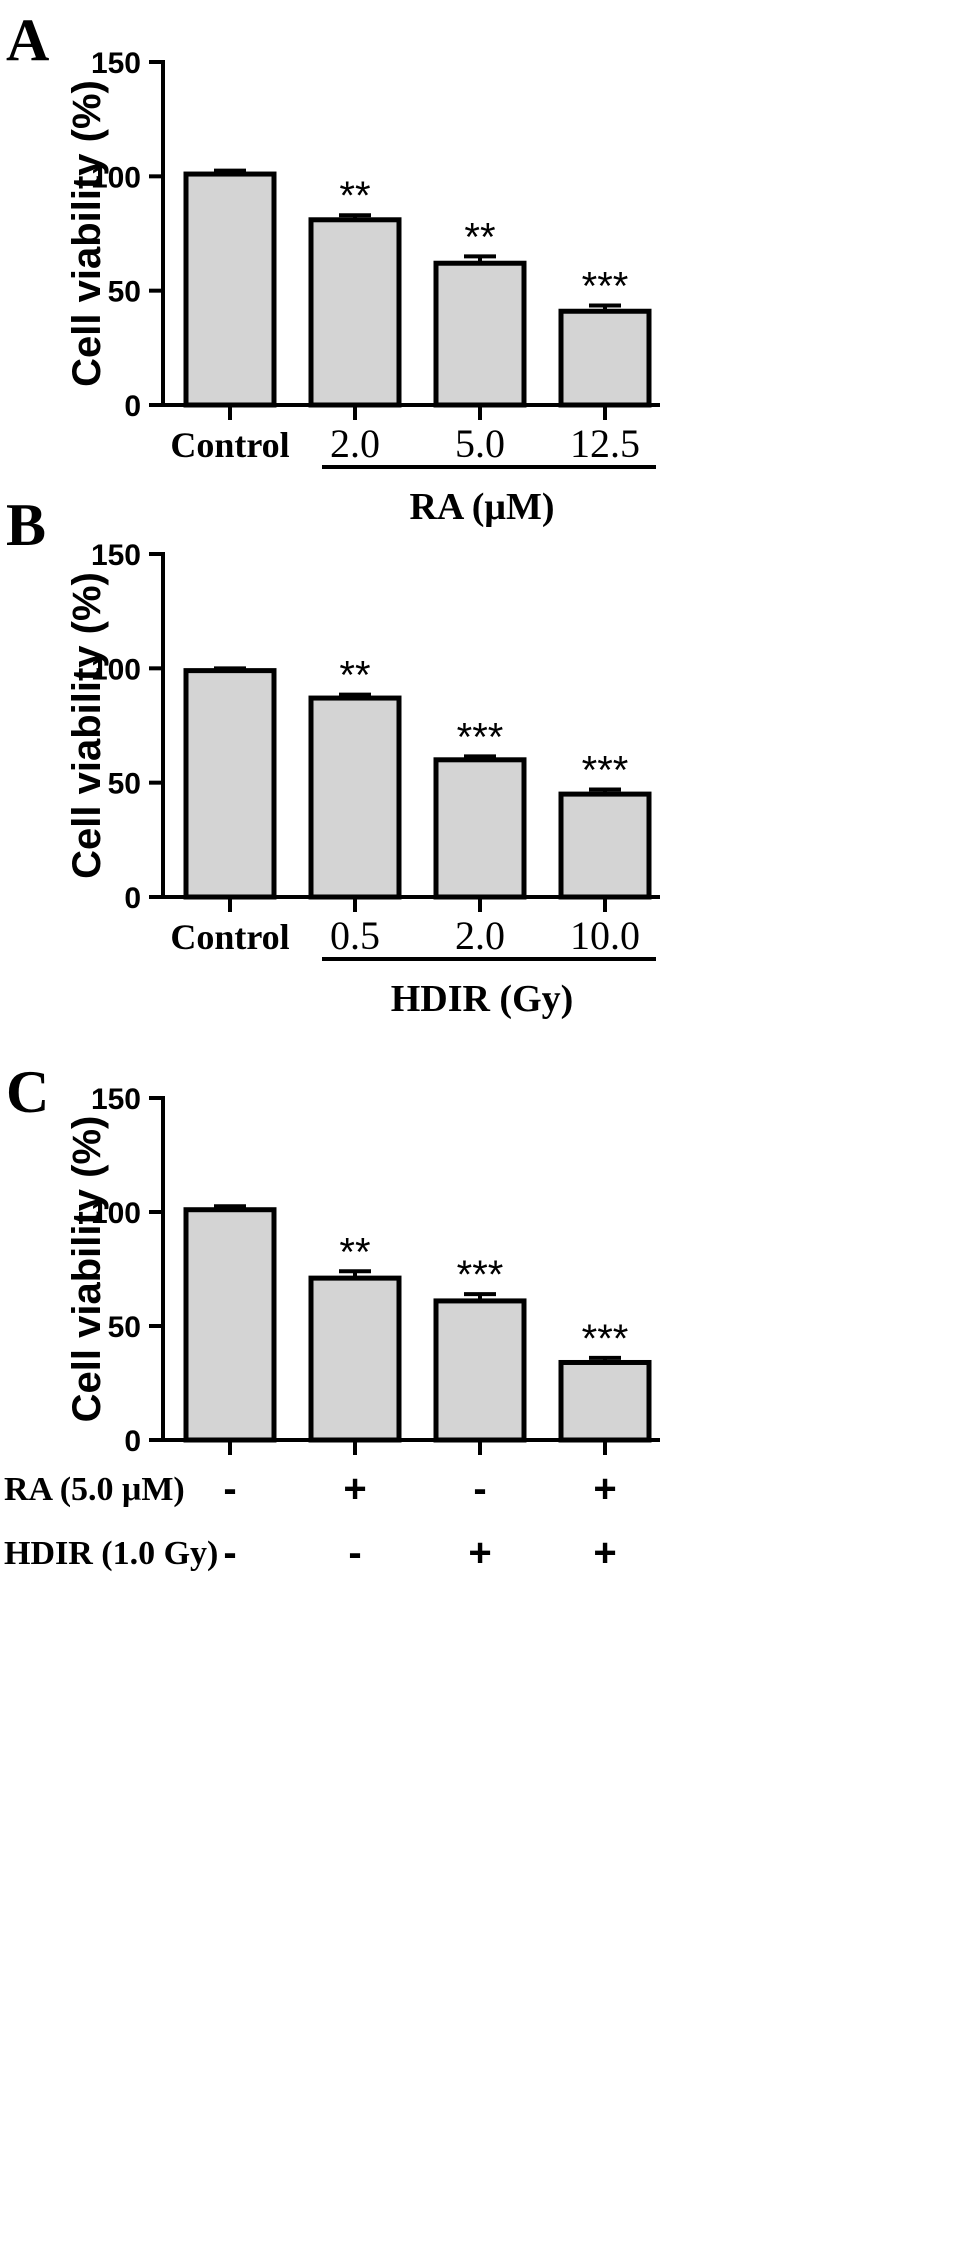  What do you see at coordinates (482, 999) in the screenshot?
I see `group-label: HDIR (Gy)` at bounding box center [482, 999].